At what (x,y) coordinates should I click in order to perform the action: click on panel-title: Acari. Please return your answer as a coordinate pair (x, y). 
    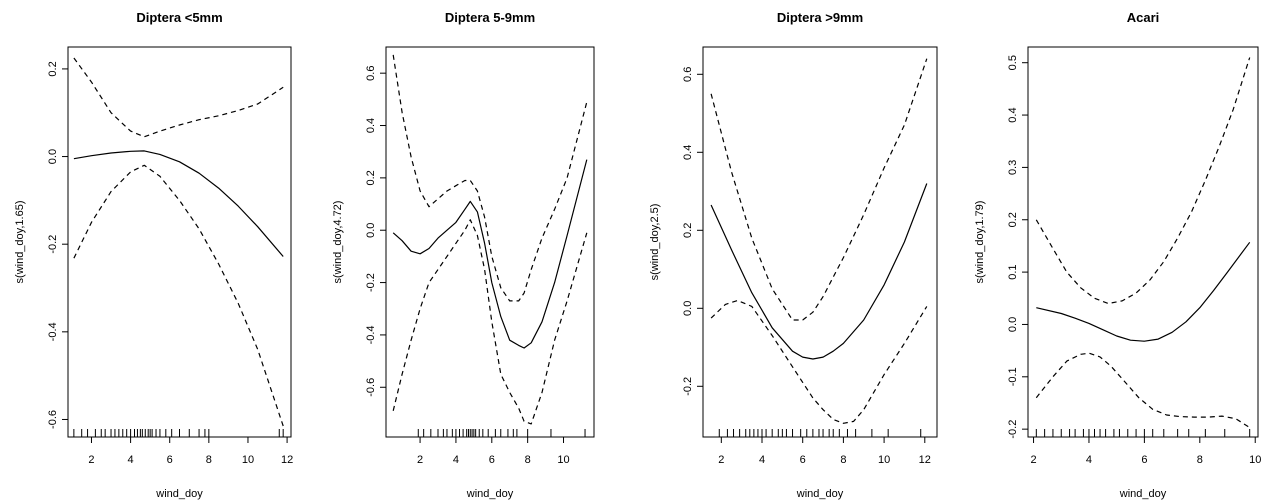
    Looking at the image, I should click on (1143, 17).